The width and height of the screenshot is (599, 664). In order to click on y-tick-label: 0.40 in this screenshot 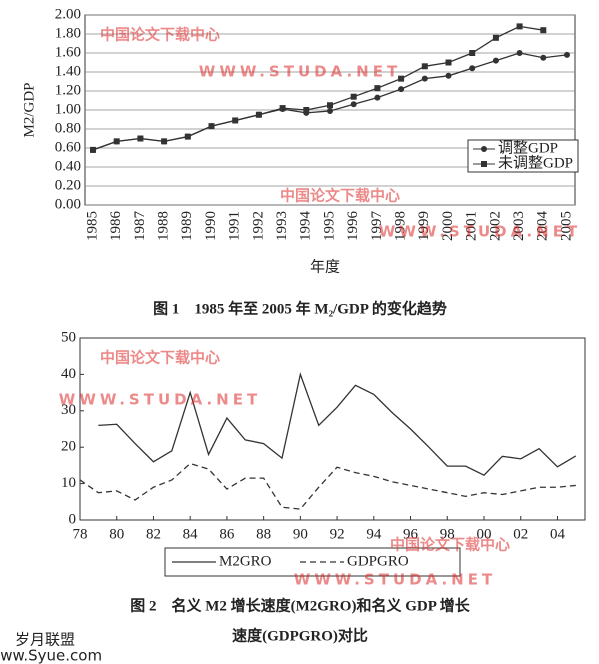, I will do `click(68, 166)`.